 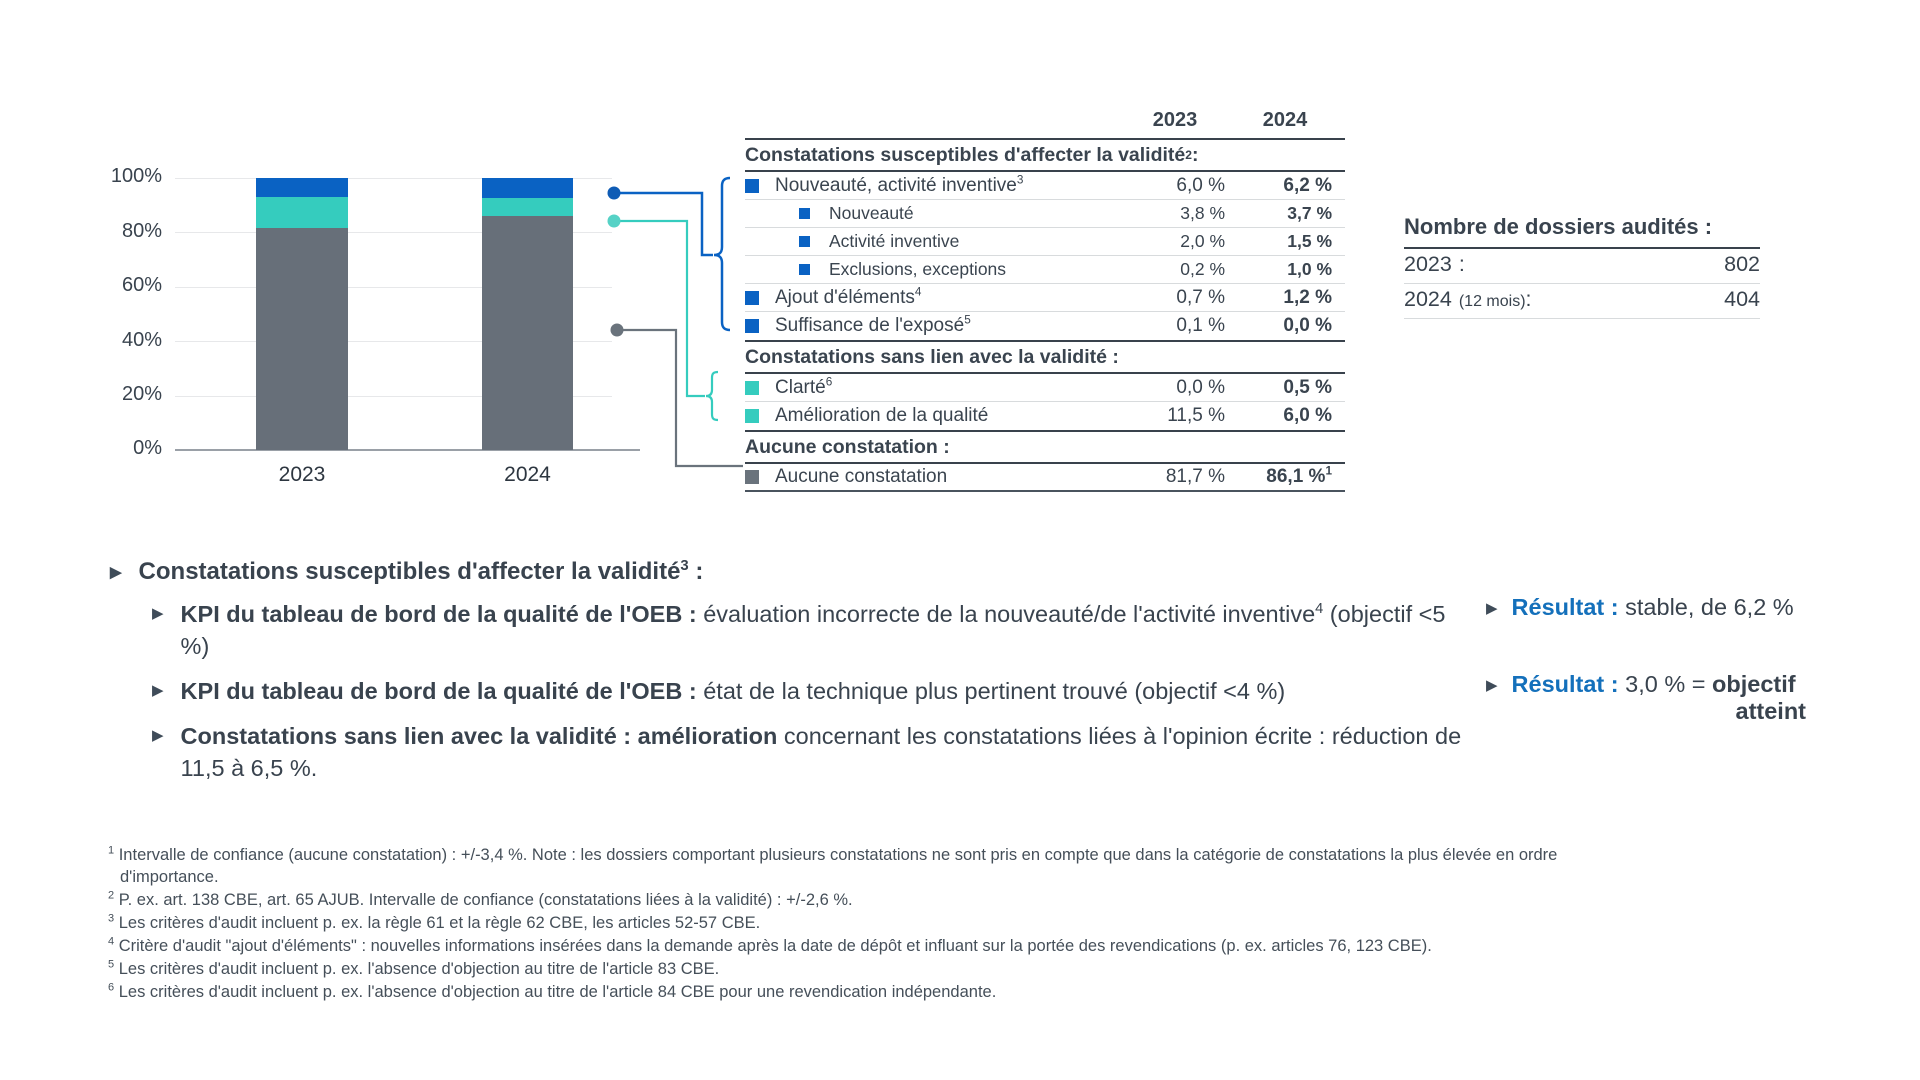 I want to click on audited-count-2024: 404, so click(x=1742, y=299).